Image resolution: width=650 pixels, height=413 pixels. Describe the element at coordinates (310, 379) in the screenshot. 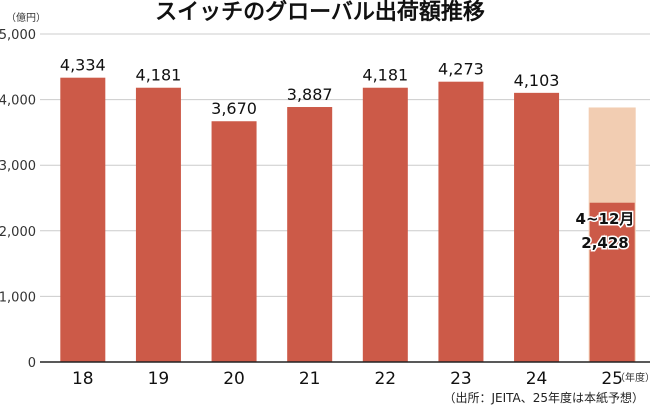

I see `x-tick-label: 21` at that location.